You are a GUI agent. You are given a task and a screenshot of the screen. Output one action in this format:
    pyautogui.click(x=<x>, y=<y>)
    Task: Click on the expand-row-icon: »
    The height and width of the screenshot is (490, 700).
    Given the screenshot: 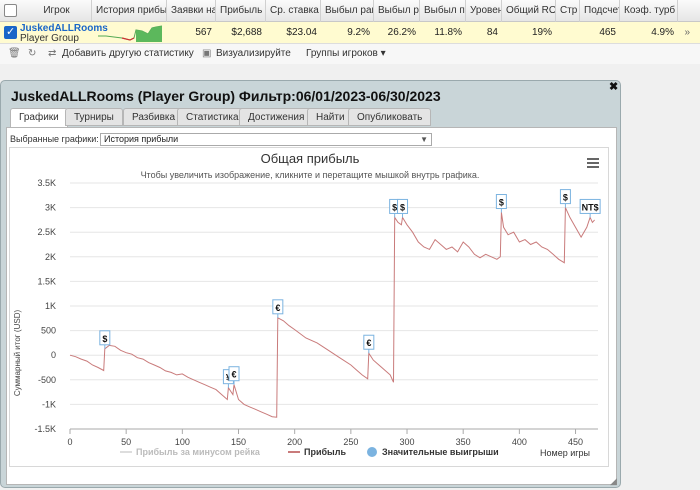 What is the action you would take?
    pyautogui.click(x=687, y=32)
    